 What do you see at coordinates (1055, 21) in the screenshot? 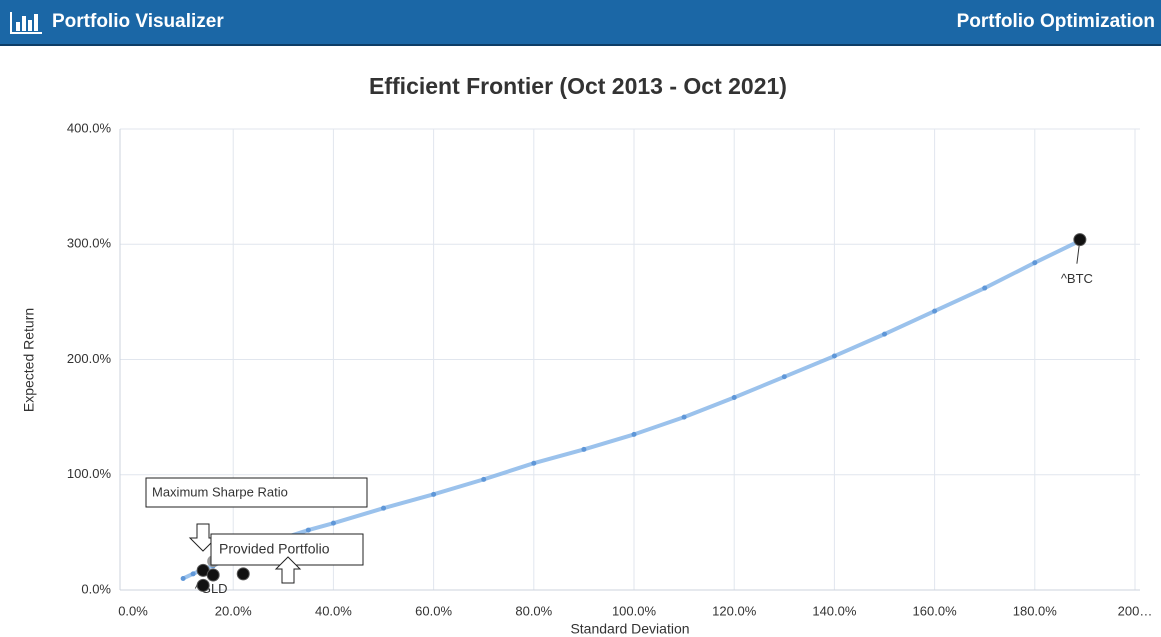
I see `page-title: Portfolio Optimization` at bounding box center [1055, 21].